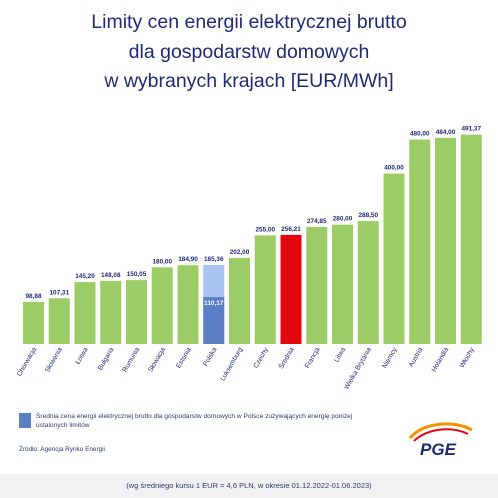  What do you see at coordinates (33, 322) in the screenshot?
I see `bar-chorwacja` at bounding box center [33, 322].